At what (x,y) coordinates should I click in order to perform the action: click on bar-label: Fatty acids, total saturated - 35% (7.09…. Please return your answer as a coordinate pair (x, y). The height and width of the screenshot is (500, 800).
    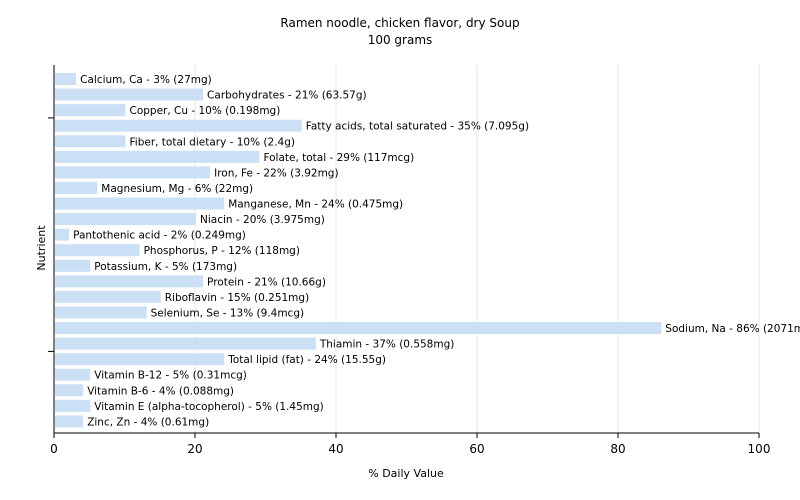
    Looking at the image, I should click on (417, 127).